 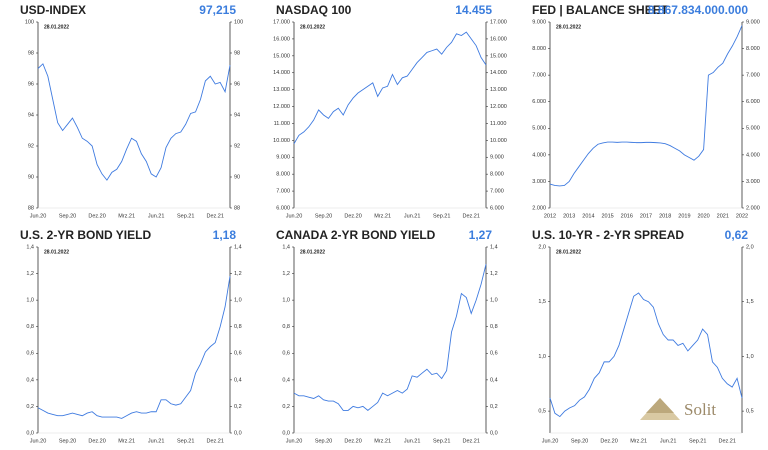 What do you see at coordinates (237, 115) in the screenshot?
I see `y2-tick-label: 94` at bounding box center [237, 115].